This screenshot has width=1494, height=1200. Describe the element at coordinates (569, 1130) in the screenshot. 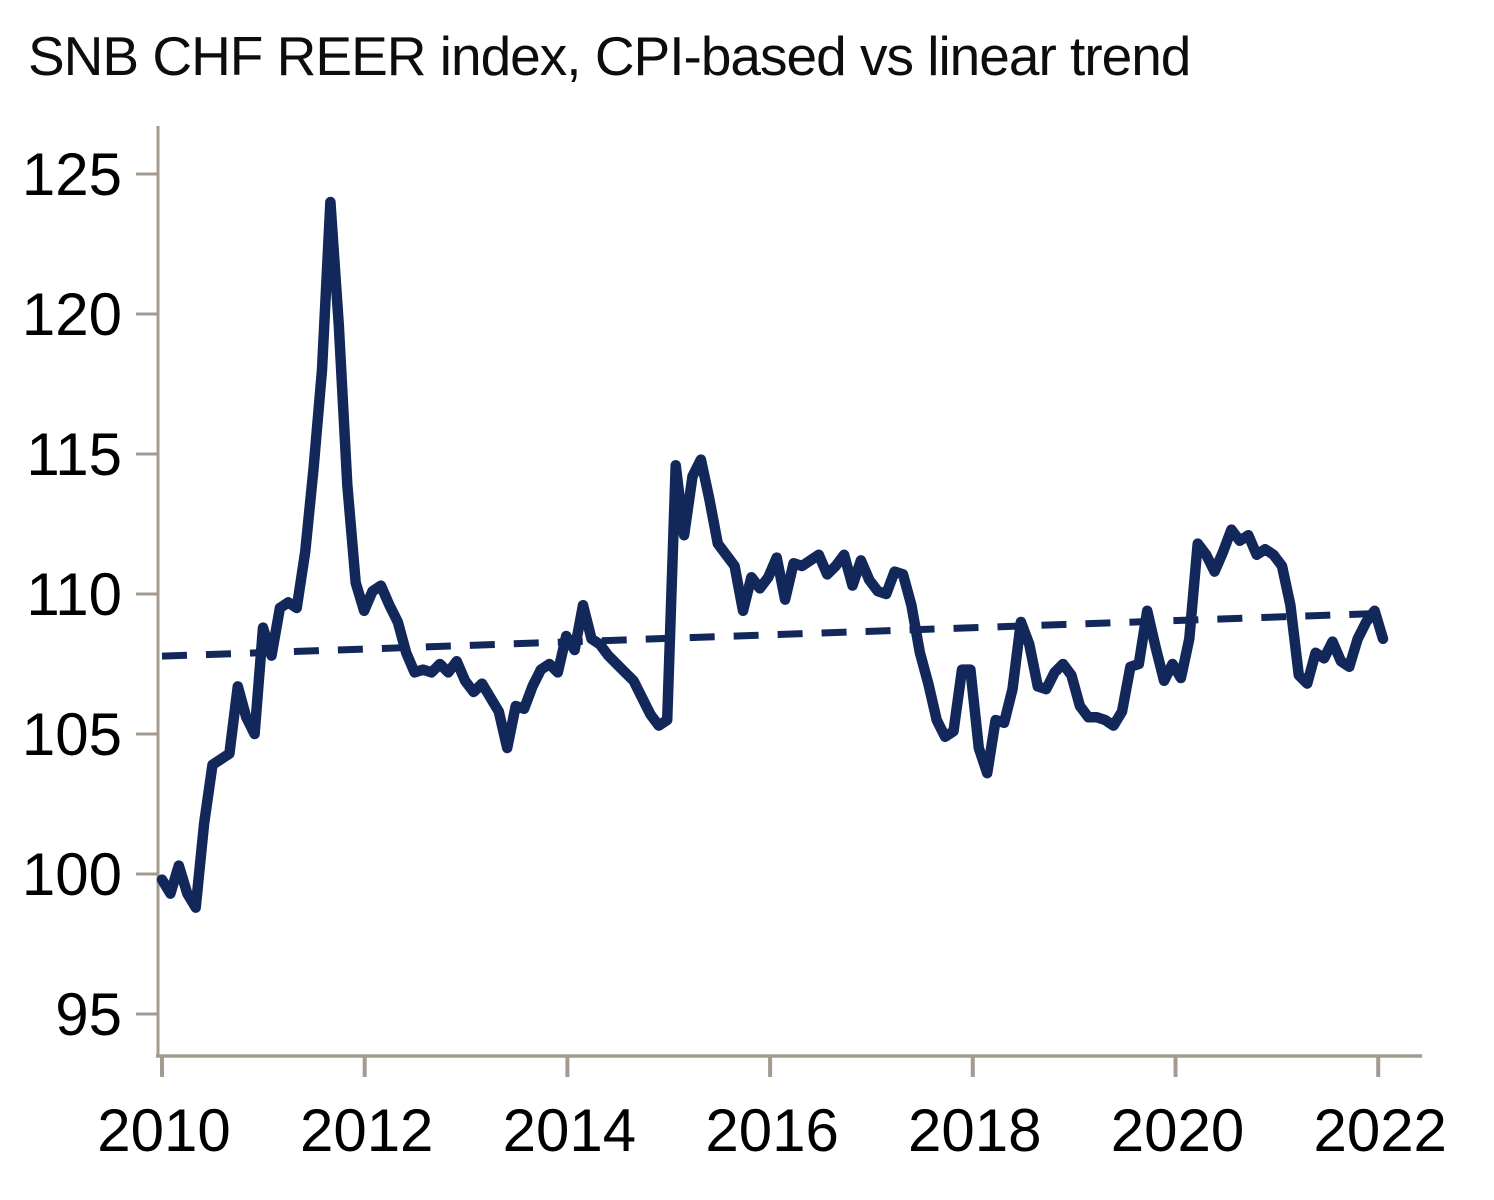

I see `x-tick-label: 2014` at that location.